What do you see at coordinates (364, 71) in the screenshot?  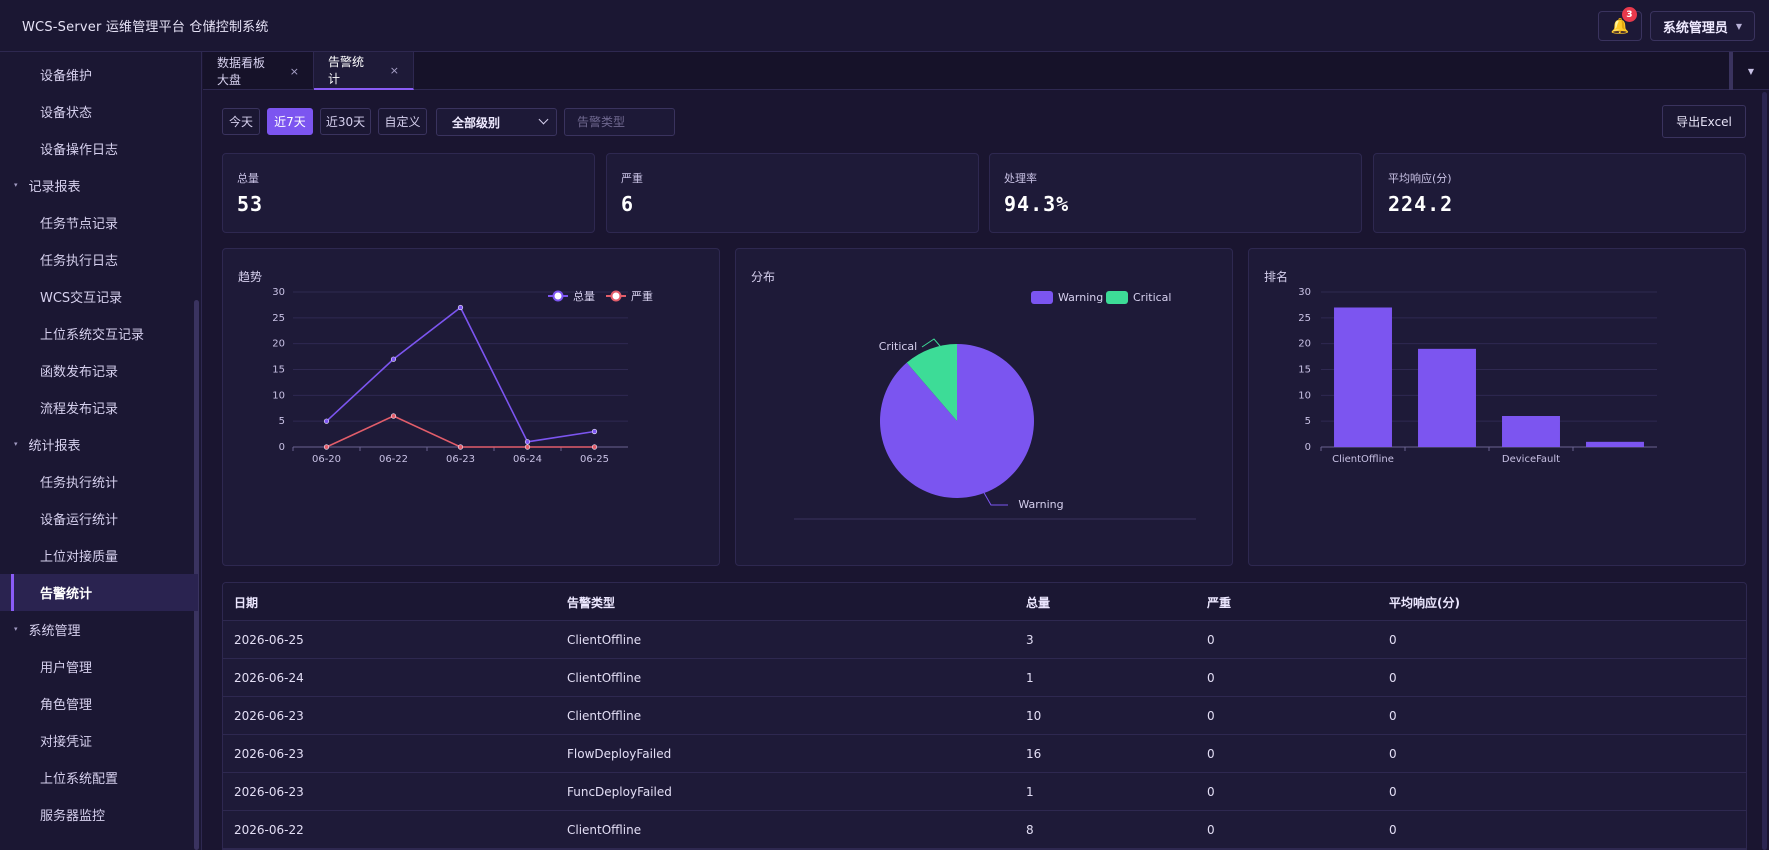 I see `tab-alarm-stats: 告警统计 ×` at bounding box center [364, 71].